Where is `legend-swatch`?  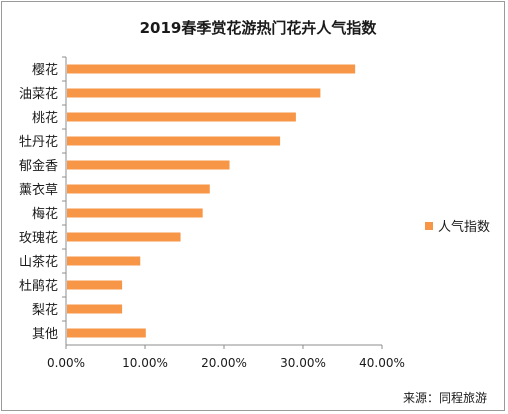
legend-swatch is located at coordinates (429, 226).